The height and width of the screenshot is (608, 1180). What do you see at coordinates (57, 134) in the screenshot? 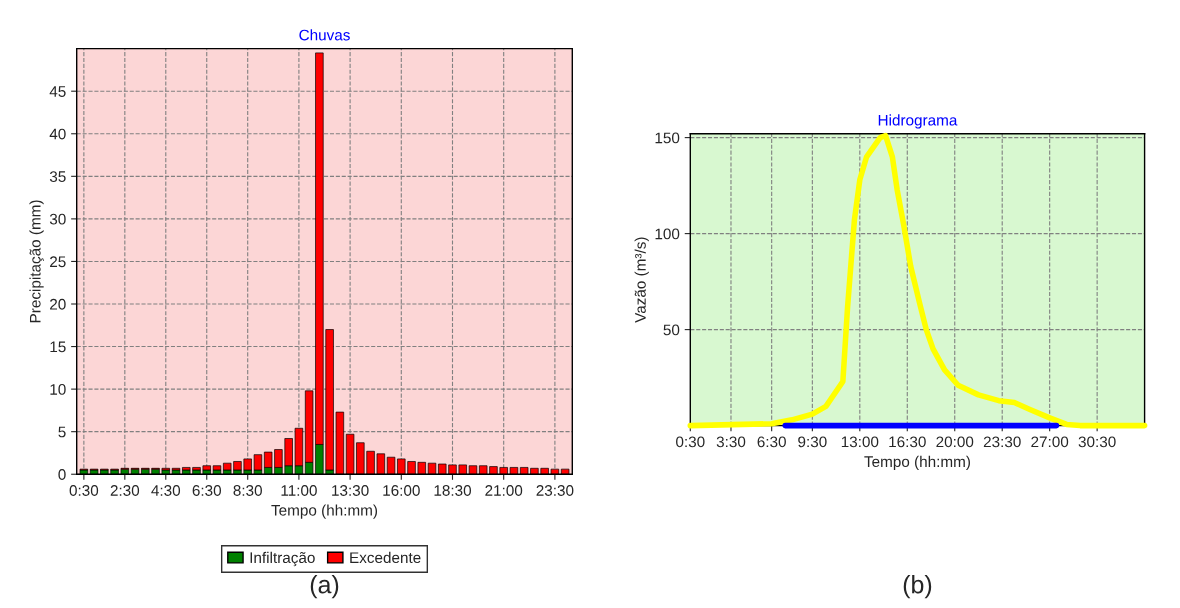
I see `y-tick-label: 40` at bounding box center [57, 134].